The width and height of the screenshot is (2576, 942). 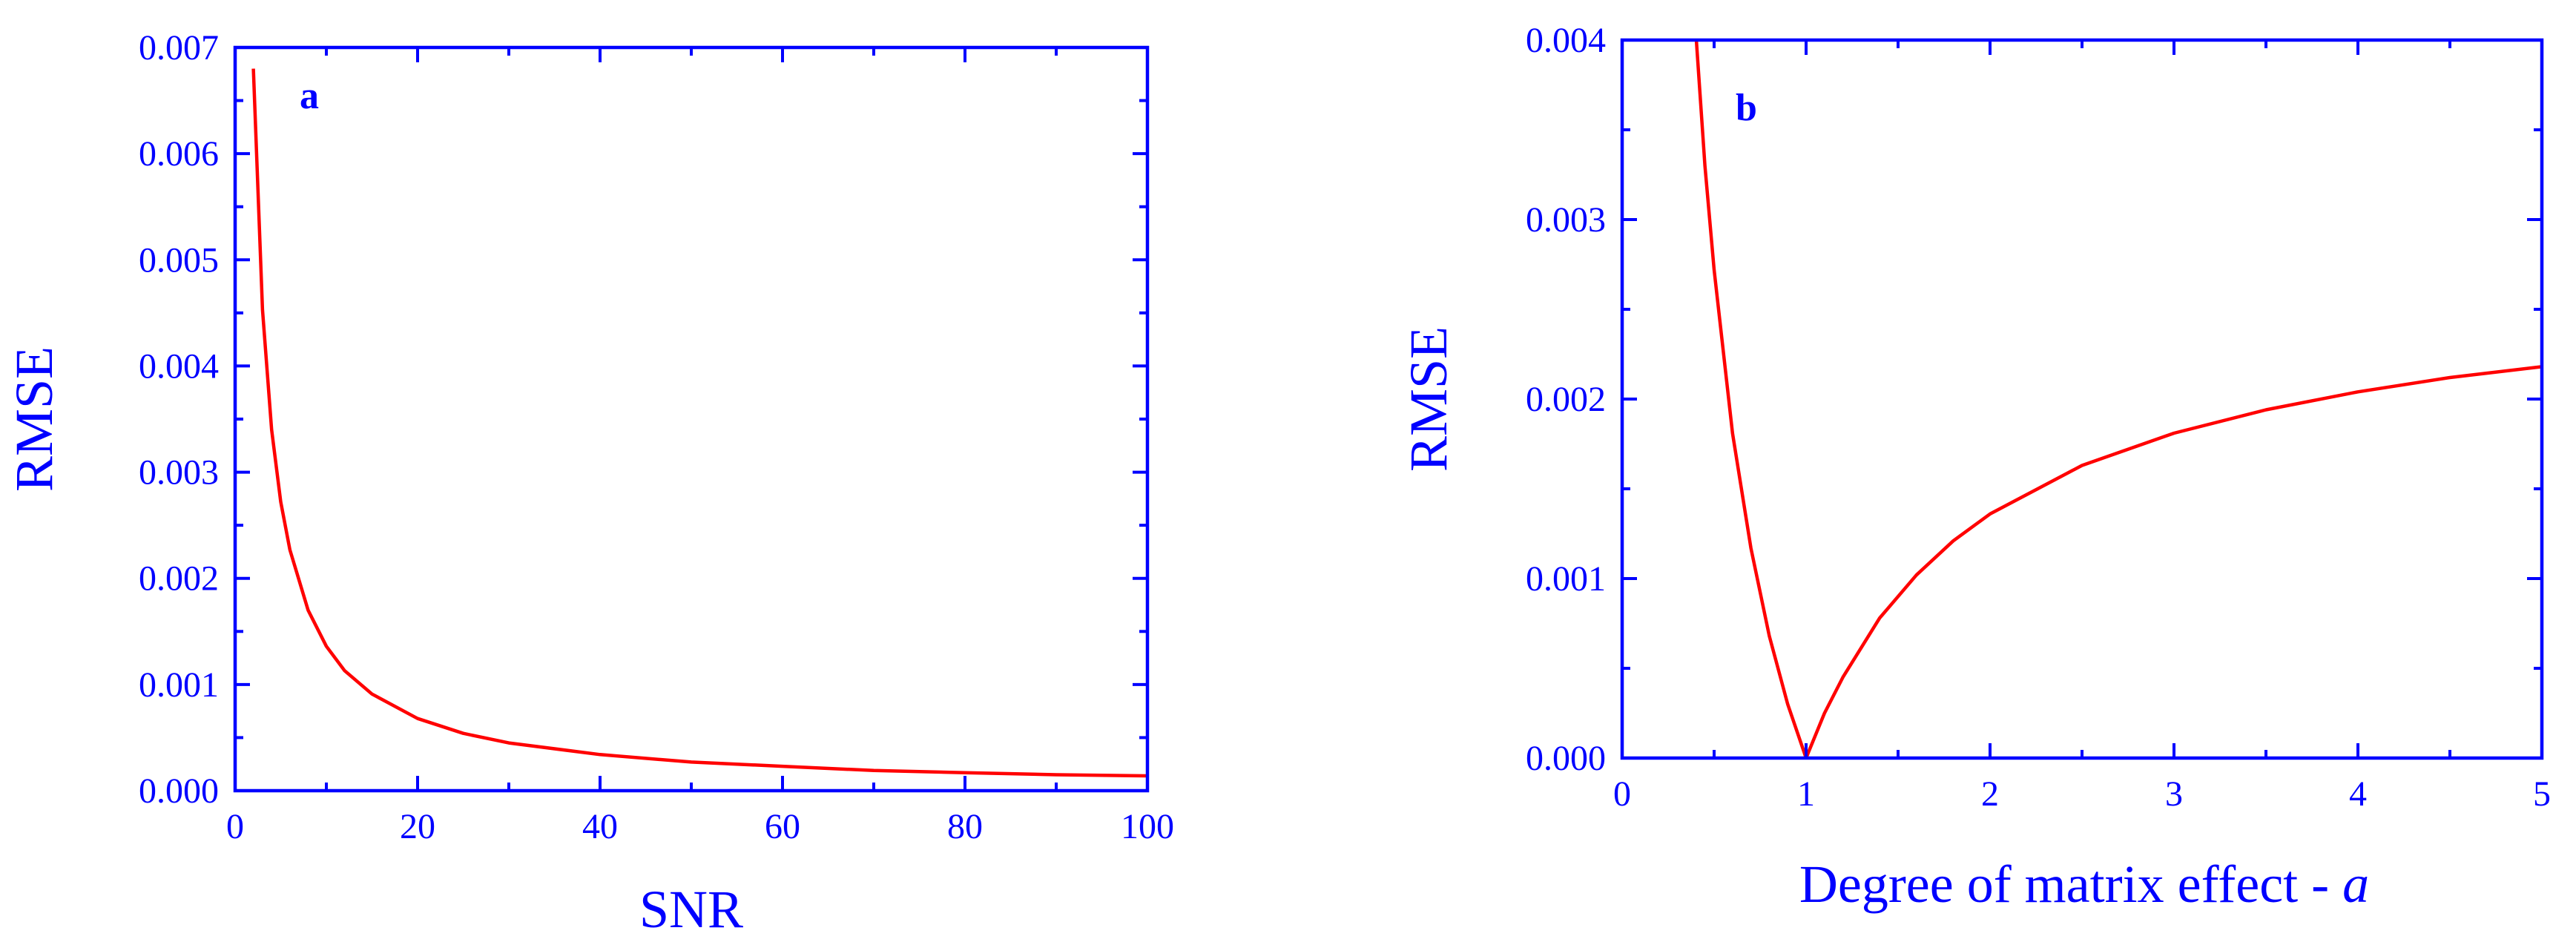 What do you see at coordinates (179, 419) in the screenshot?
I see `y-tick-labels-a: 0.000 0.001 0.002 0.003 0.004 0.005 0.006 0.007` at bounding box center [179, 419].